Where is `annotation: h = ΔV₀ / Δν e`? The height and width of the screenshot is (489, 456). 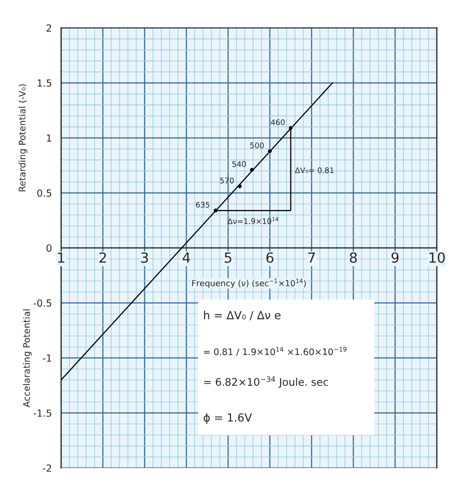 annotation: h = ΔV₀ / Δν e is located at coordinates (242, 315).